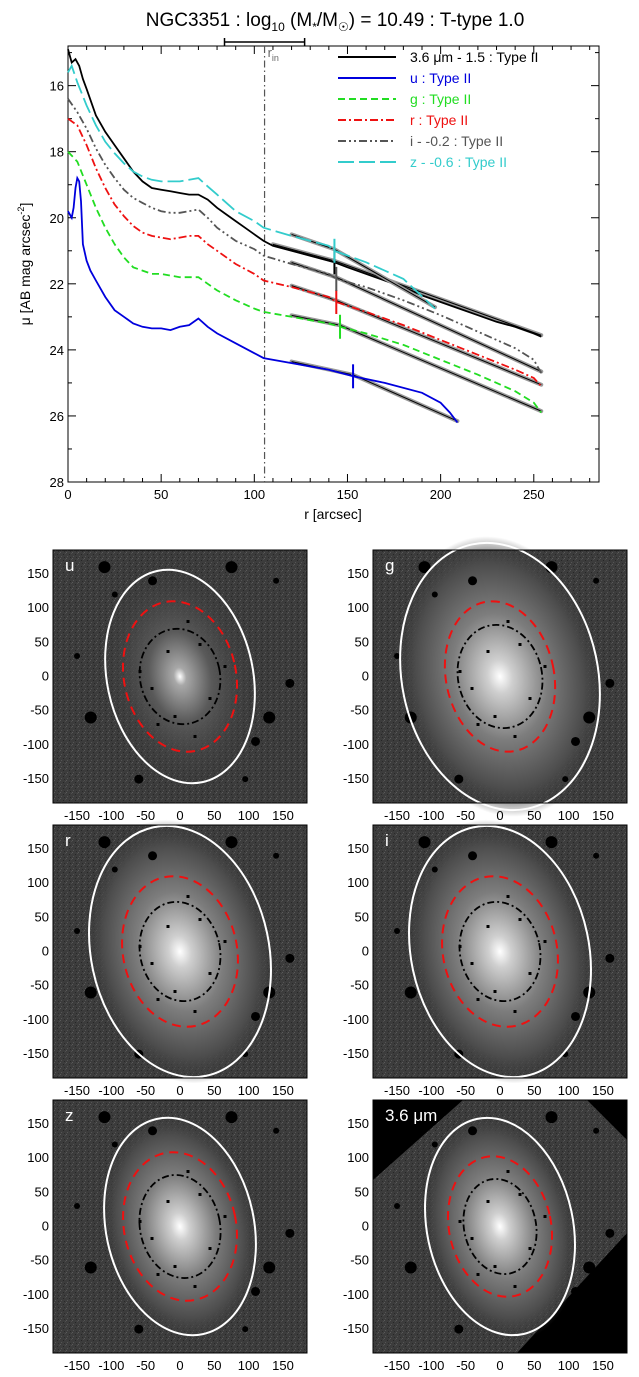 This screenshot has height=1377, width=639. What do you see at coordinates (69, 1115) in the screenshot?
I see `band-label: z` at bounding box center [69, 1115].